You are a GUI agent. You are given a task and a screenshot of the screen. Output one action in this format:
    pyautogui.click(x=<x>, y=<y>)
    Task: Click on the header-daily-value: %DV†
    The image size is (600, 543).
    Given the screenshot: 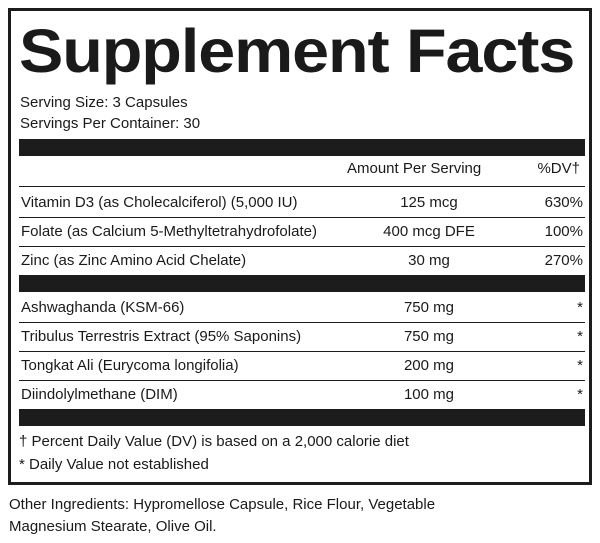 What is the action you would take?
    pyautogui.click(x=558, y=168)
    